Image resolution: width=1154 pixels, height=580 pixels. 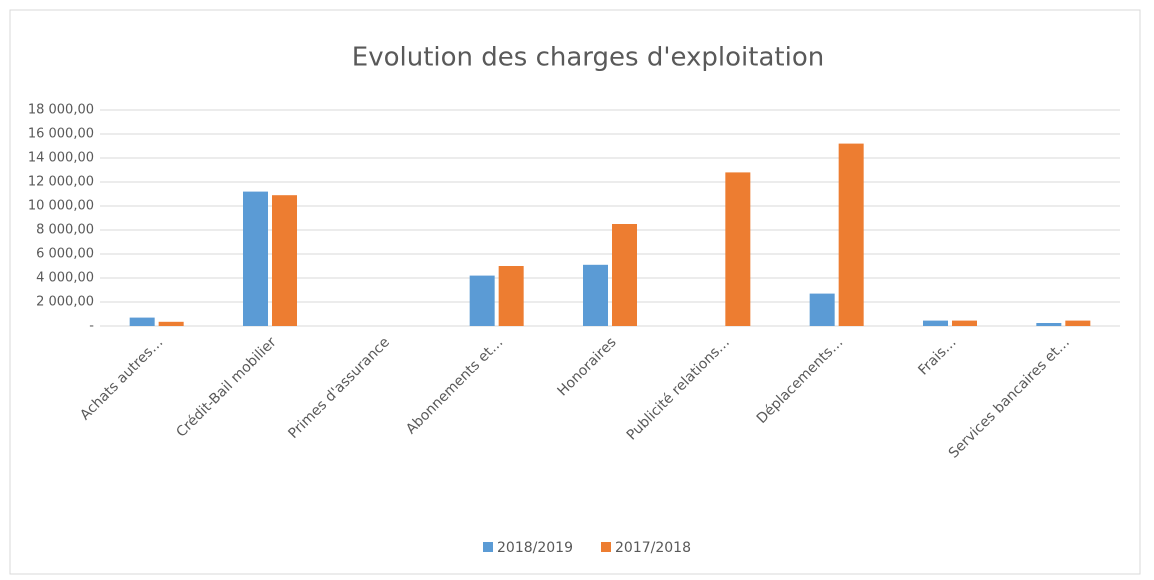 What do you see at coordinates (61, 110) in the screenshot?
I see `y-tick-label: 18 000,00` at bounding box center [61, 110].